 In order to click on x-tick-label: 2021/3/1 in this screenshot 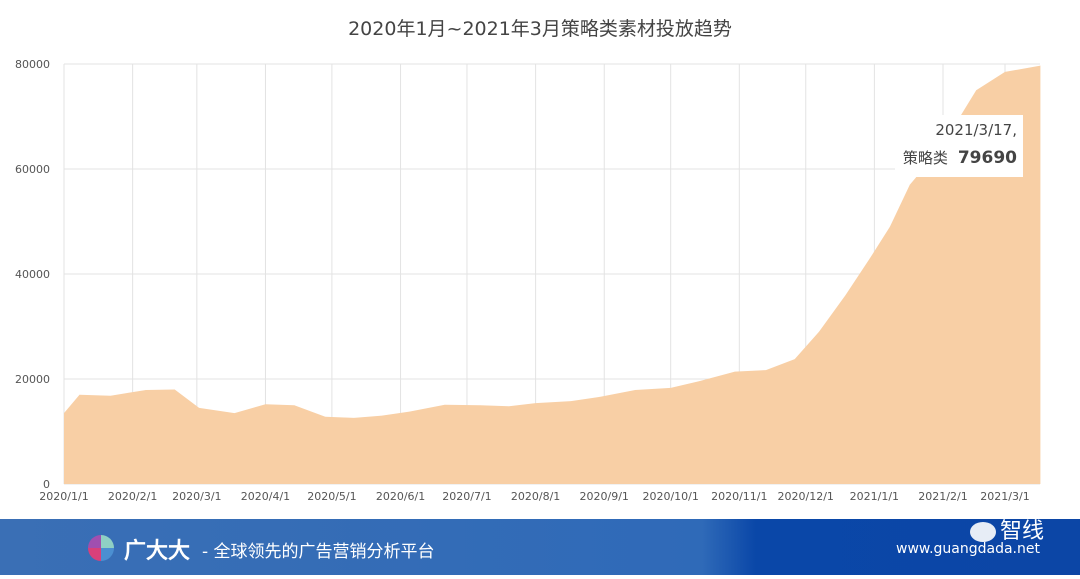, I will do `click(1004, 496)`.